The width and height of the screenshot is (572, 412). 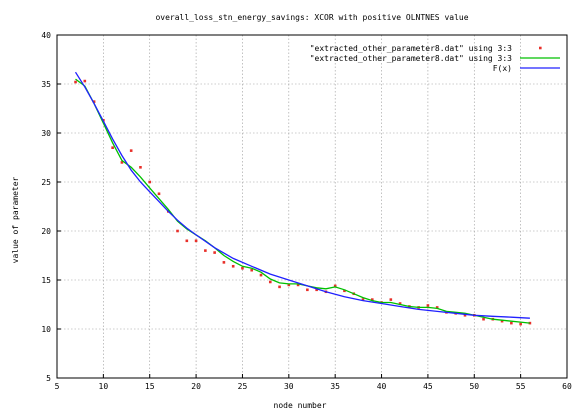 I want to click on x-tick-label: 50, so click(x=474, y=386).